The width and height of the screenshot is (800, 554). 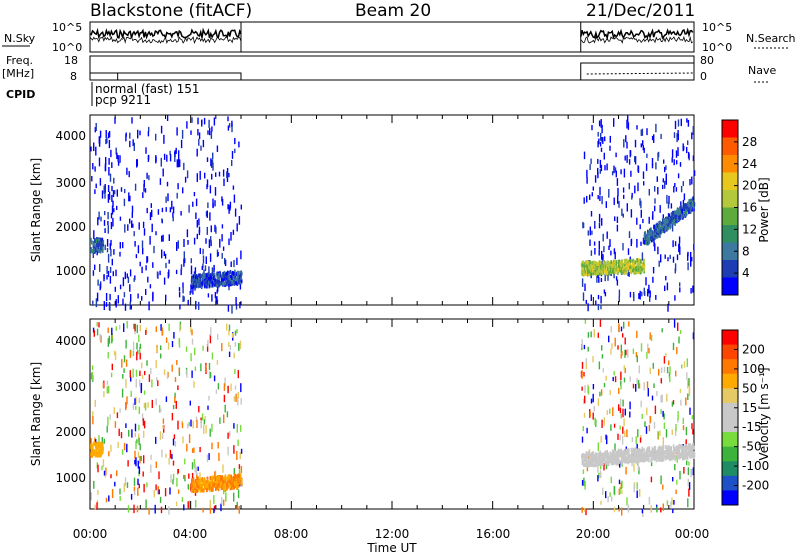 I want to click on noise-trace, so click(x=637, y=34).